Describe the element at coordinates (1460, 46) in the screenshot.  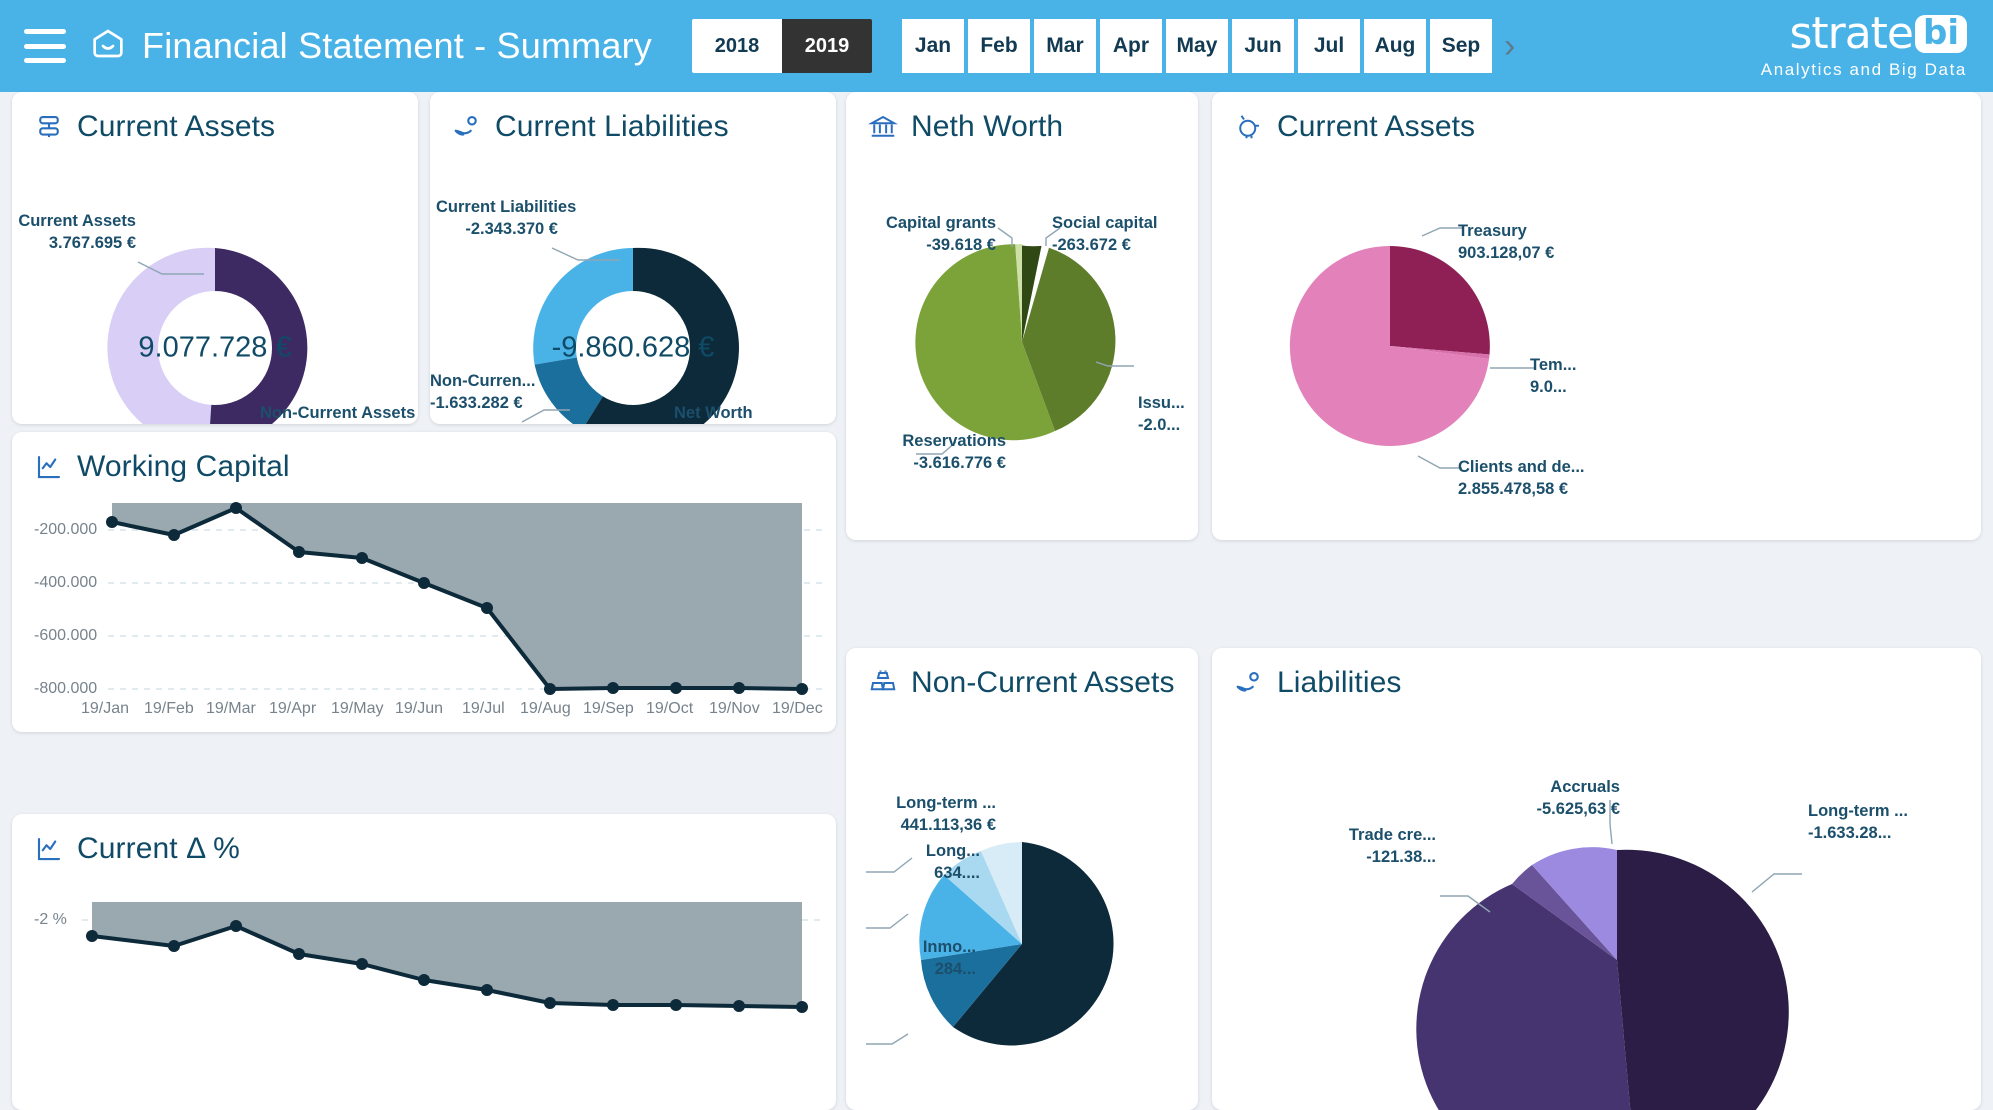
I see `month-button-sep: Sep` at that location.